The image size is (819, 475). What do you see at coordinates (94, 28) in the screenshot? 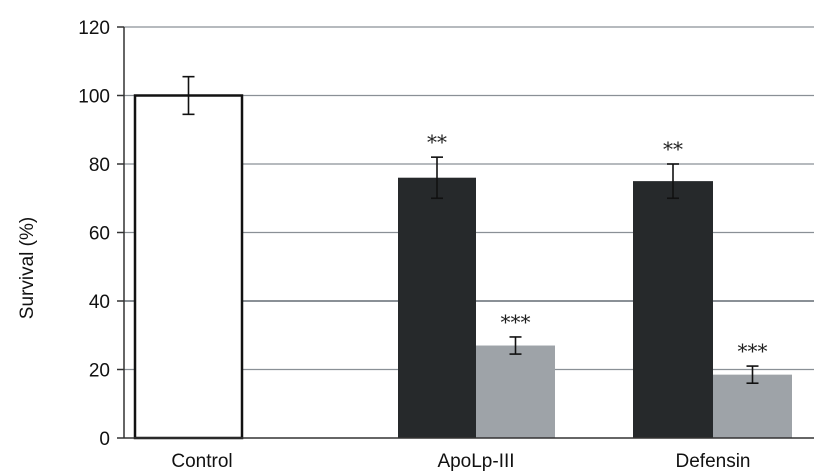
I see `y-tick-label-120: 120` at bounding box center [94, 28].